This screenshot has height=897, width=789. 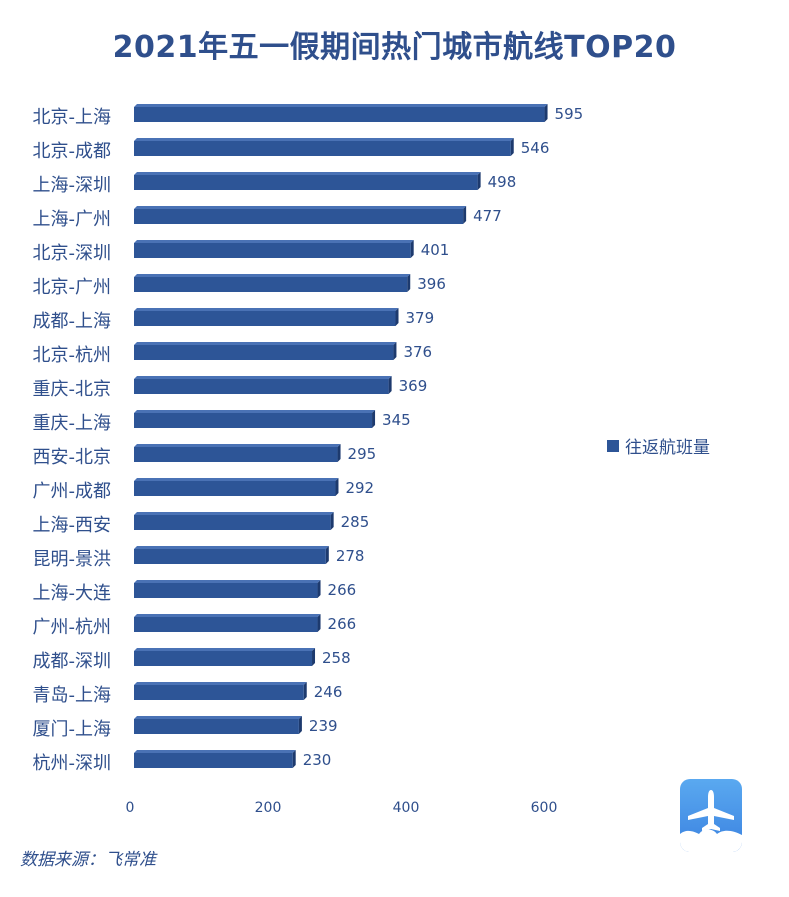 I want to click on x-tick-label: 400, so click(x=406, y=808).